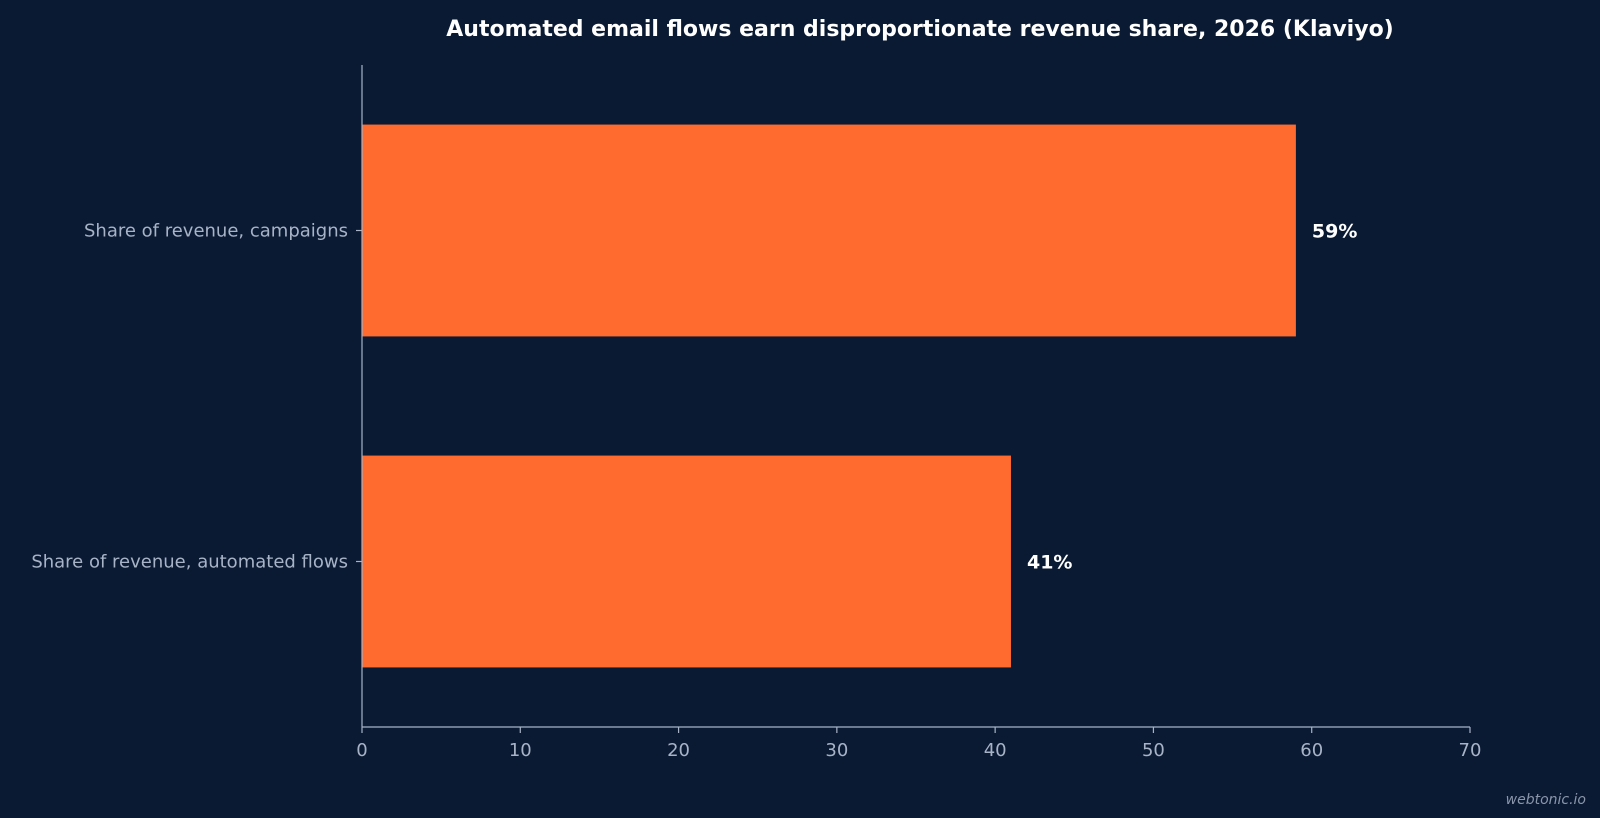 The width and height of the screenshot is (1600, 818). I want to click on value-label-1: 41%, so click(1049, 563).